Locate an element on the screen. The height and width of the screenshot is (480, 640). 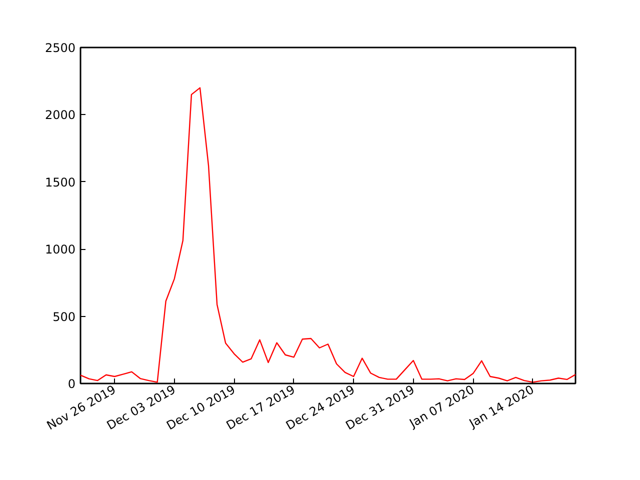
y-tick-label: 0 is located at coordinates (72, 384).